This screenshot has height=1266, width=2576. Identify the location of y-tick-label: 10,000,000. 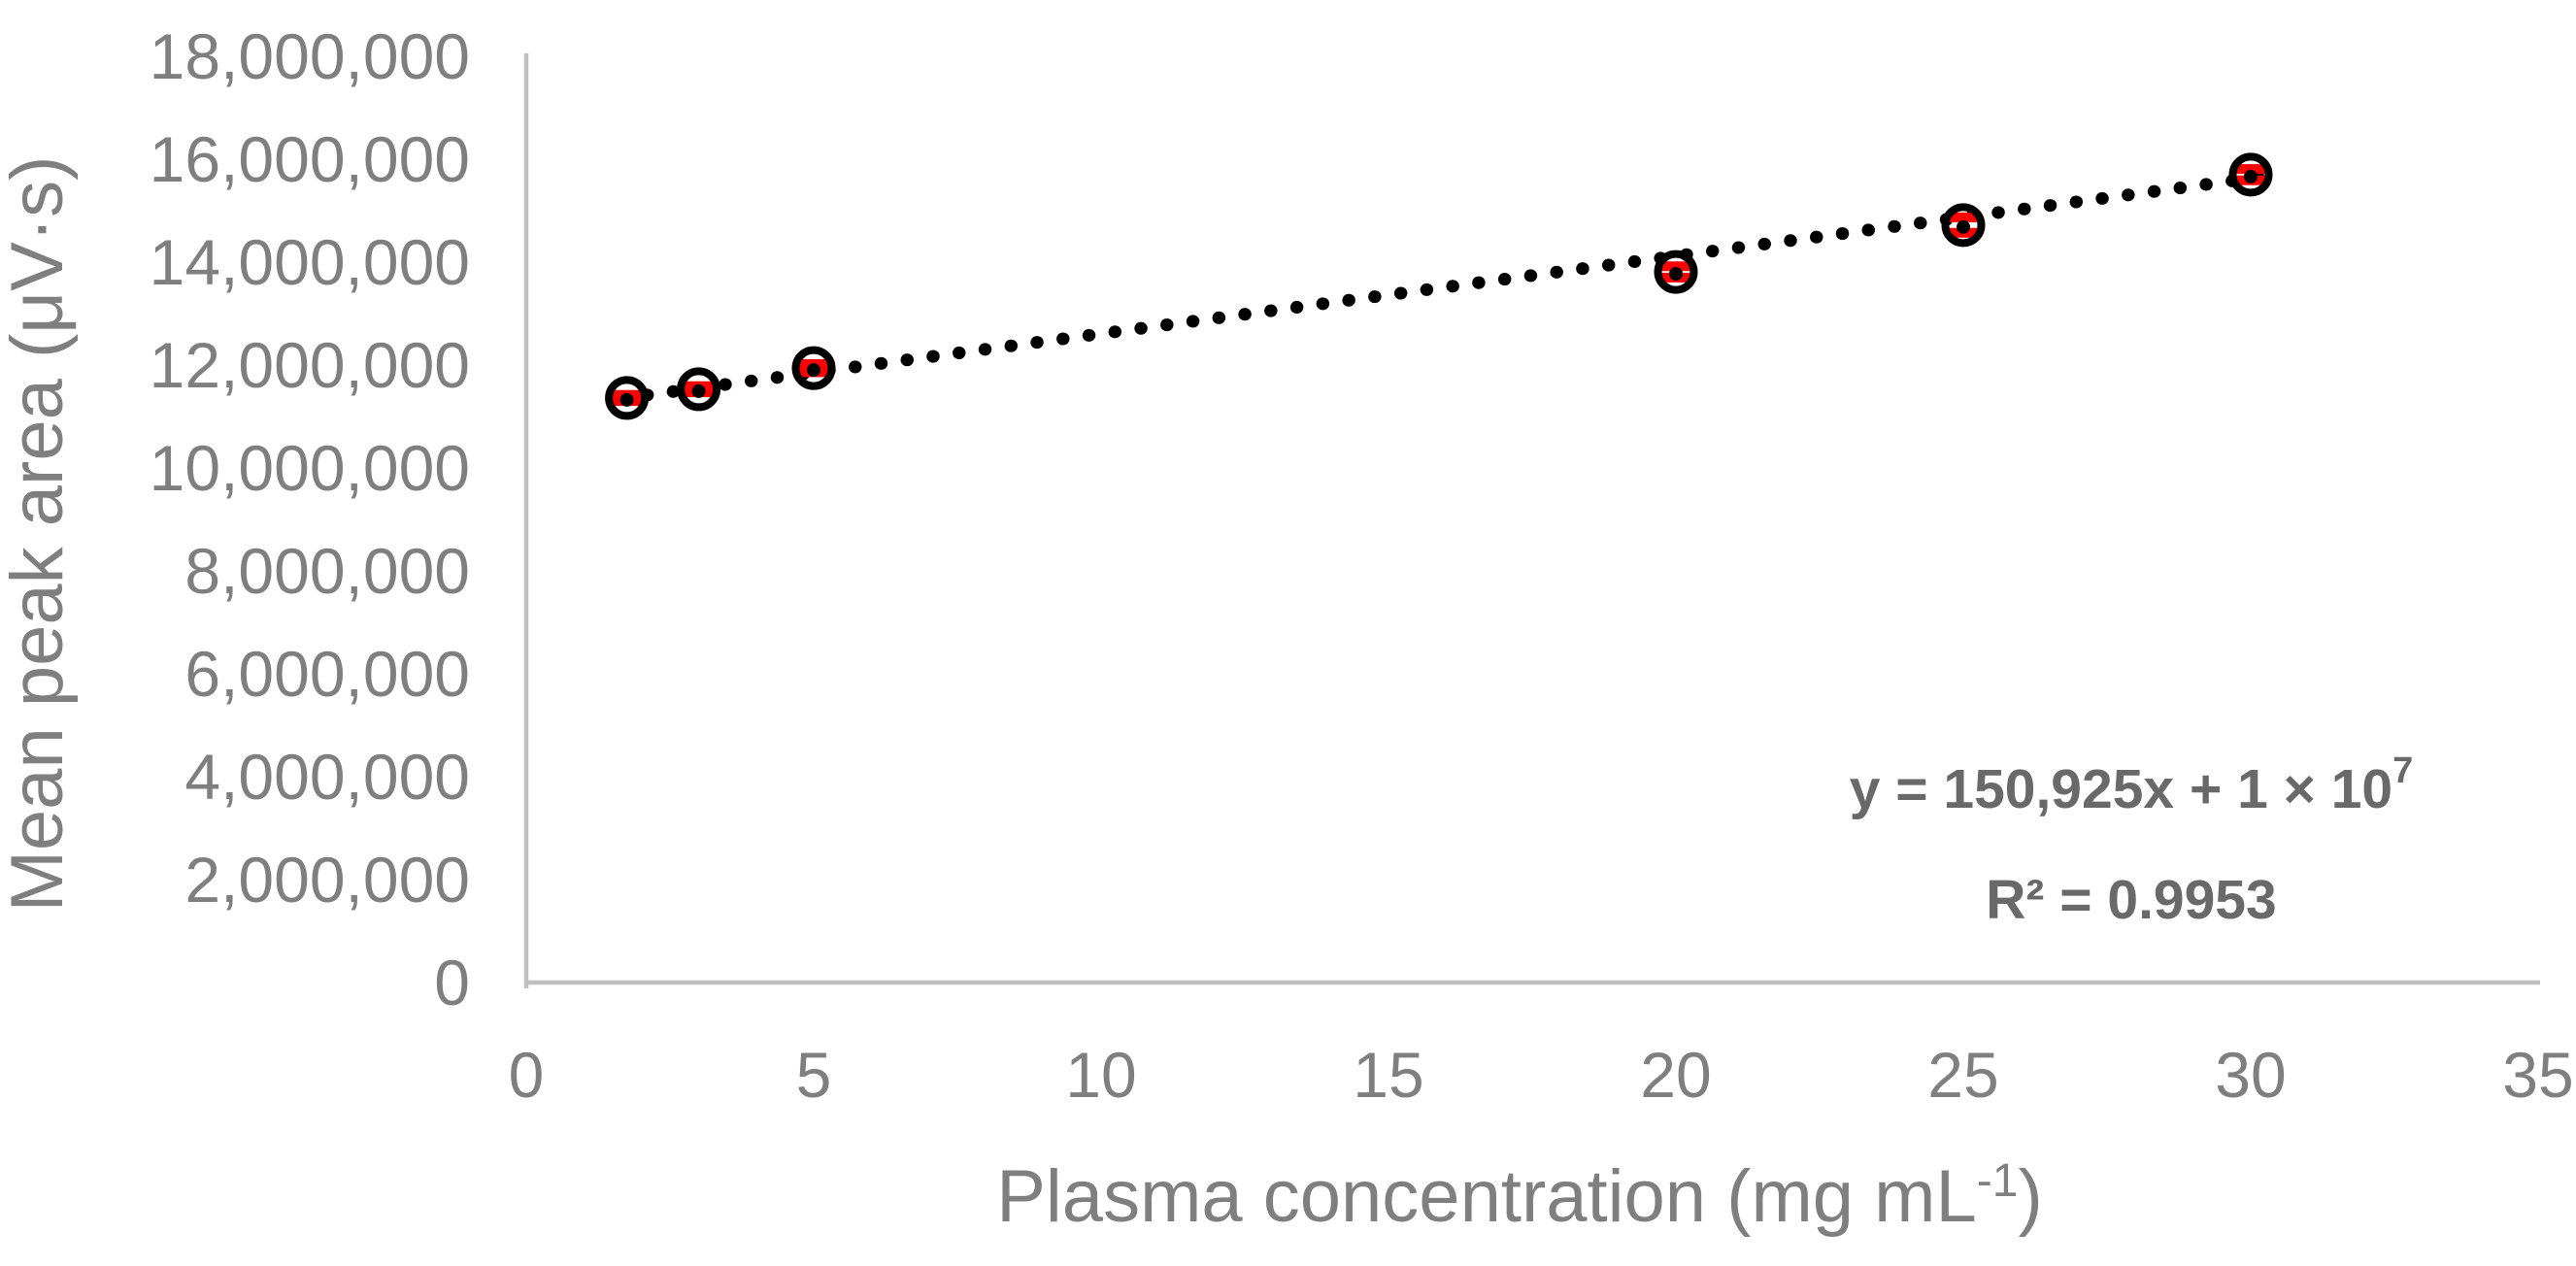
(310, 468).